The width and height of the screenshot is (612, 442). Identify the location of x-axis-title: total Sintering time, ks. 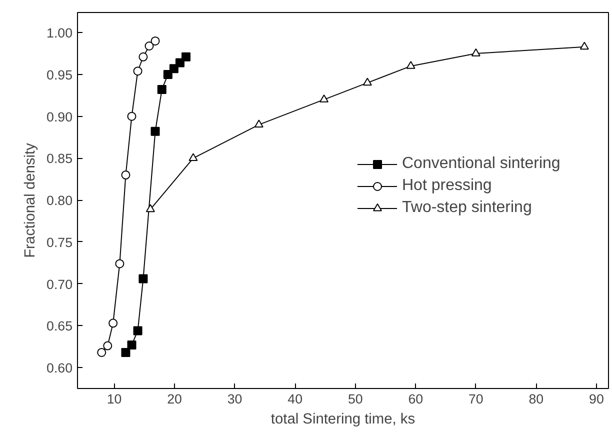
(343, 420).